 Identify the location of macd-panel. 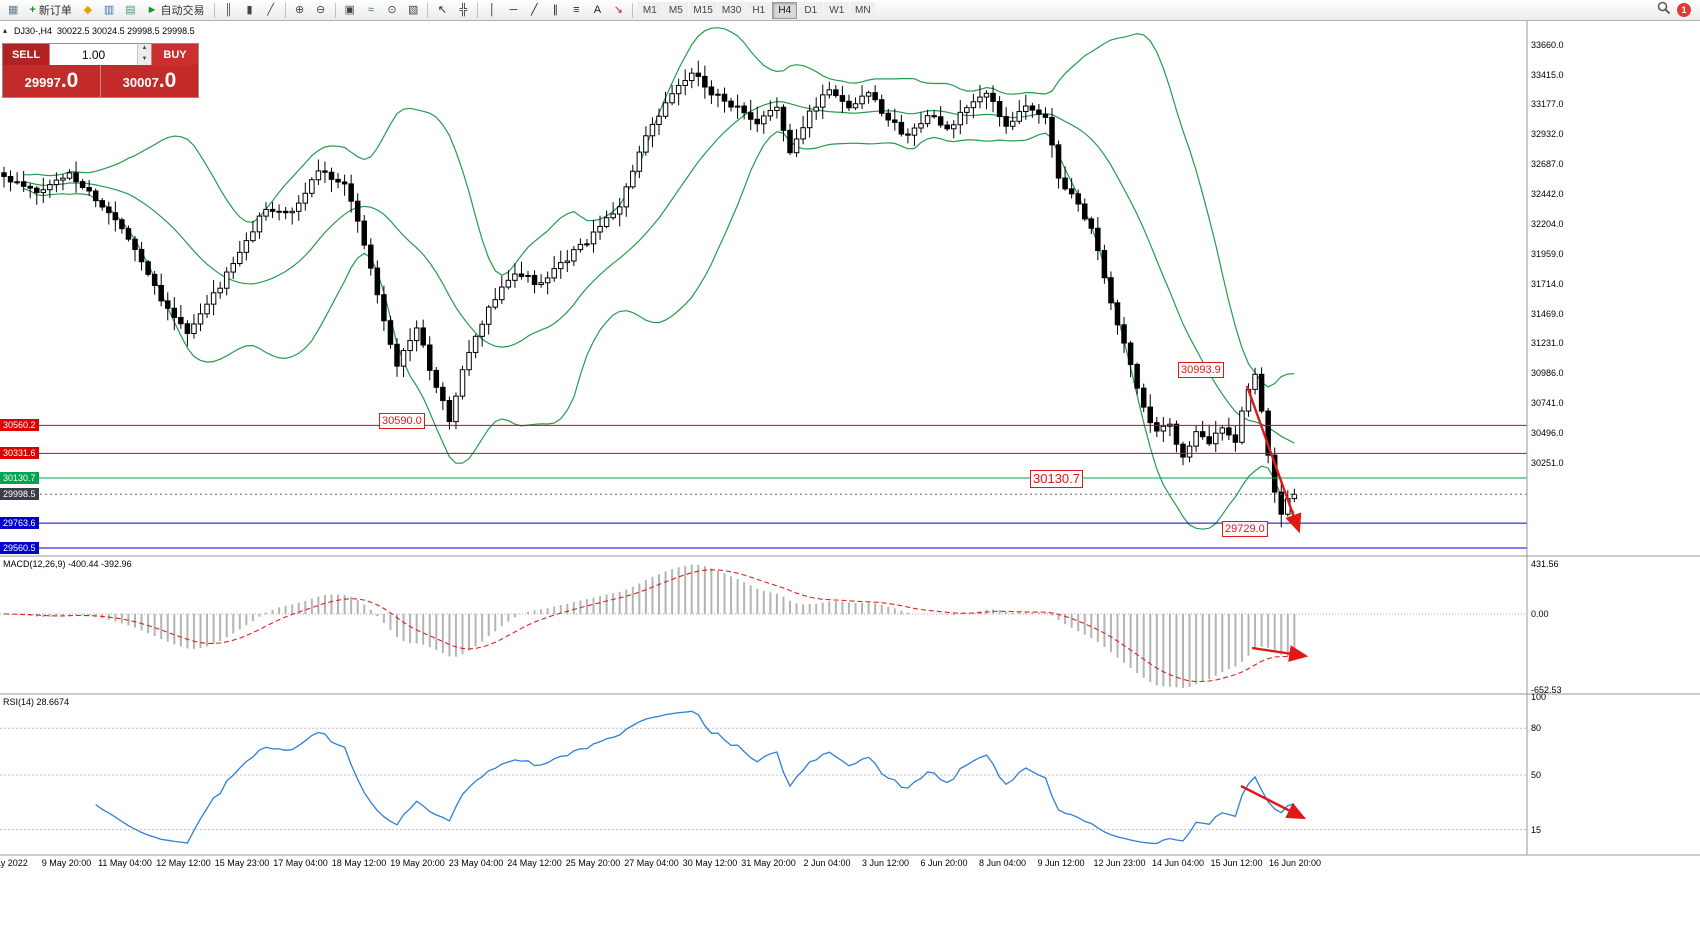
(763, 626).